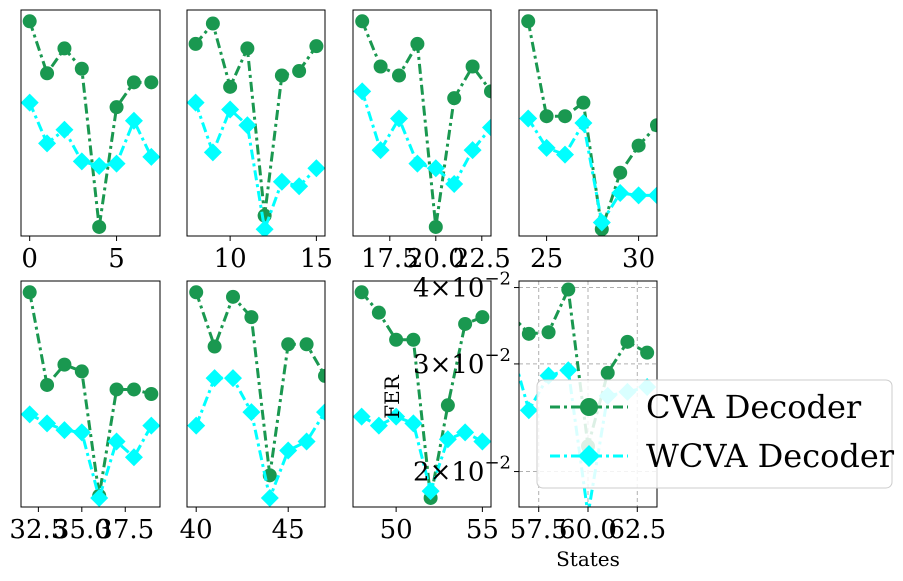  What do you see at coordinates (29, 259) in the screenshot?
I see `x-tick-label: 0` at bounding box center [29, 259].